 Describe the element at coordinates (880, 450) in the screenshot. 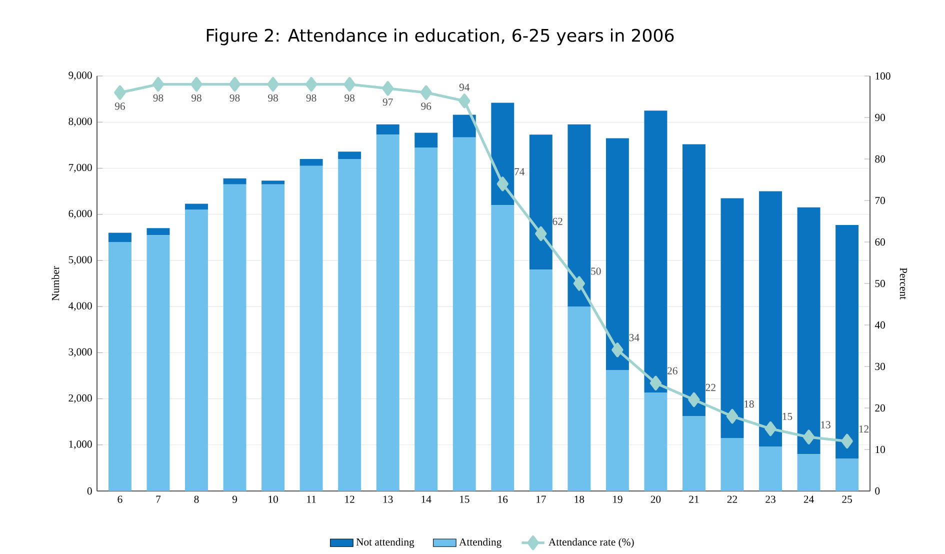

I see `y2-tick-label: 10` at that location.